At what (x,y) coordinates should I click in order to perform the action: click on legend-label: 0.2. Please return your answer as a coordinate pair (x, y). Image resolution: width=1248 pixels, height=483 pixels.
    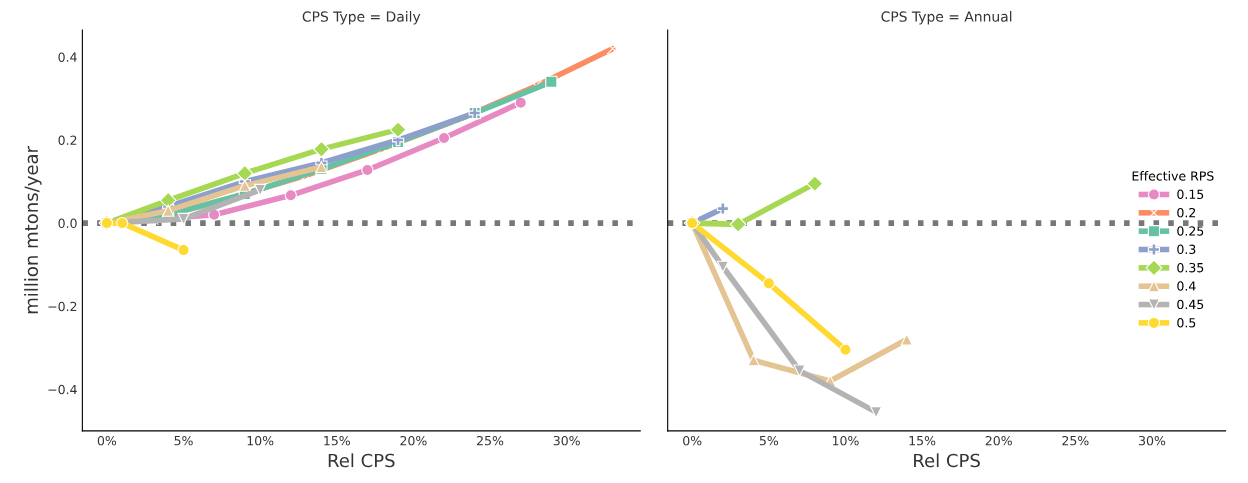
    Looking at the image, I should click on (1186, 212).